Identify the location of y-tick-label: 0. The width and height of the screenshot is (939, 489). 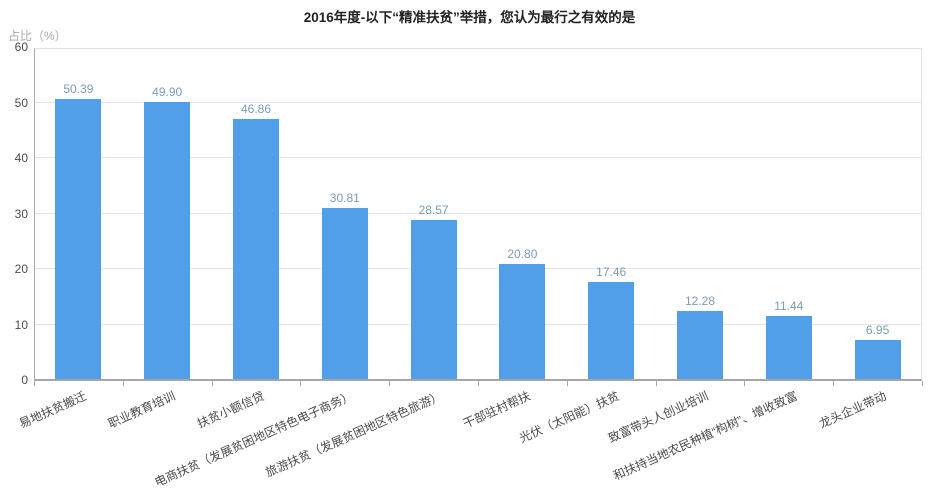
(24, 380).